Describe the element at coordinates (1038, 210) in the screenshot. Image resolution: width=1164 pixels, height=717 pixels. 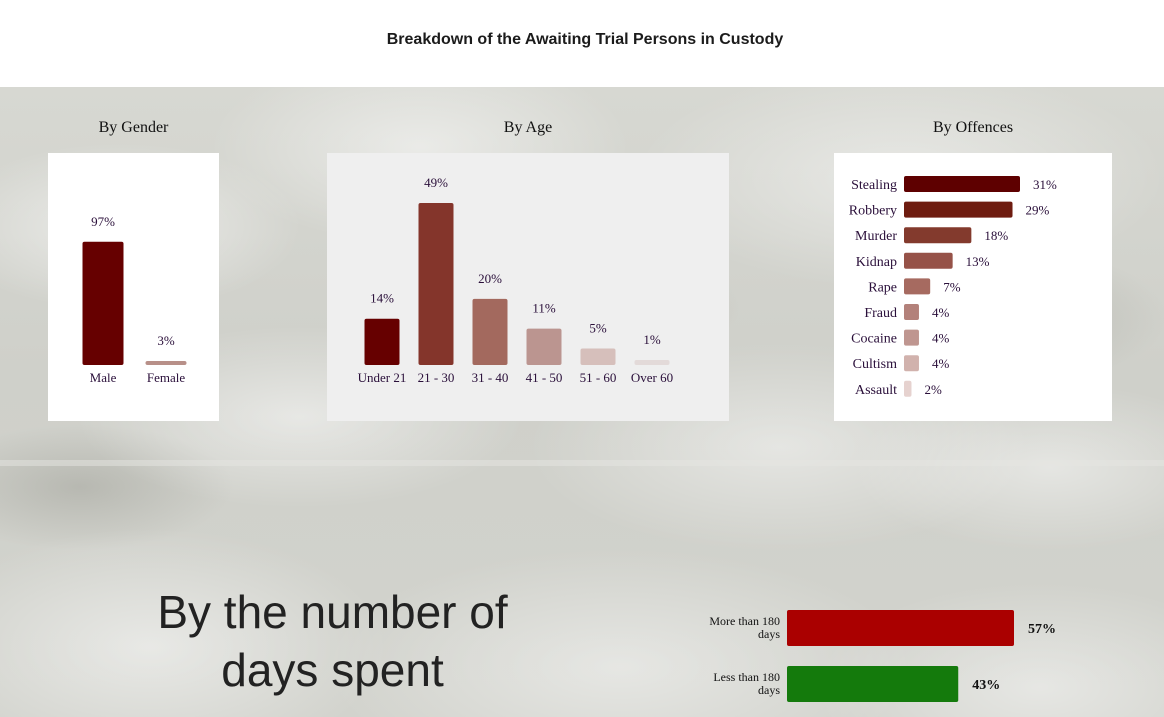
I see `data-label-robbery: 29%` at that location.